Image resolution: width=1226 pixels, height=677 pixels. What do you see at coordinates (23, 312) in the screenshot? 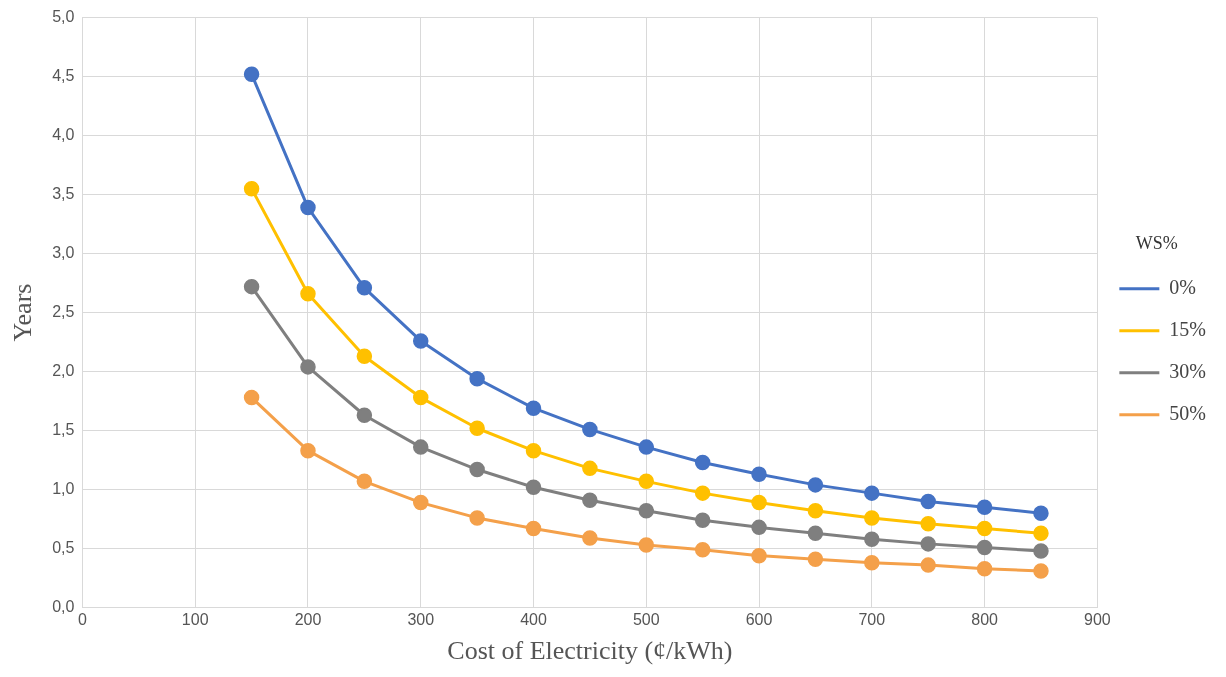
I see `y-axis-title: Years` at bounding box center [23, 312].